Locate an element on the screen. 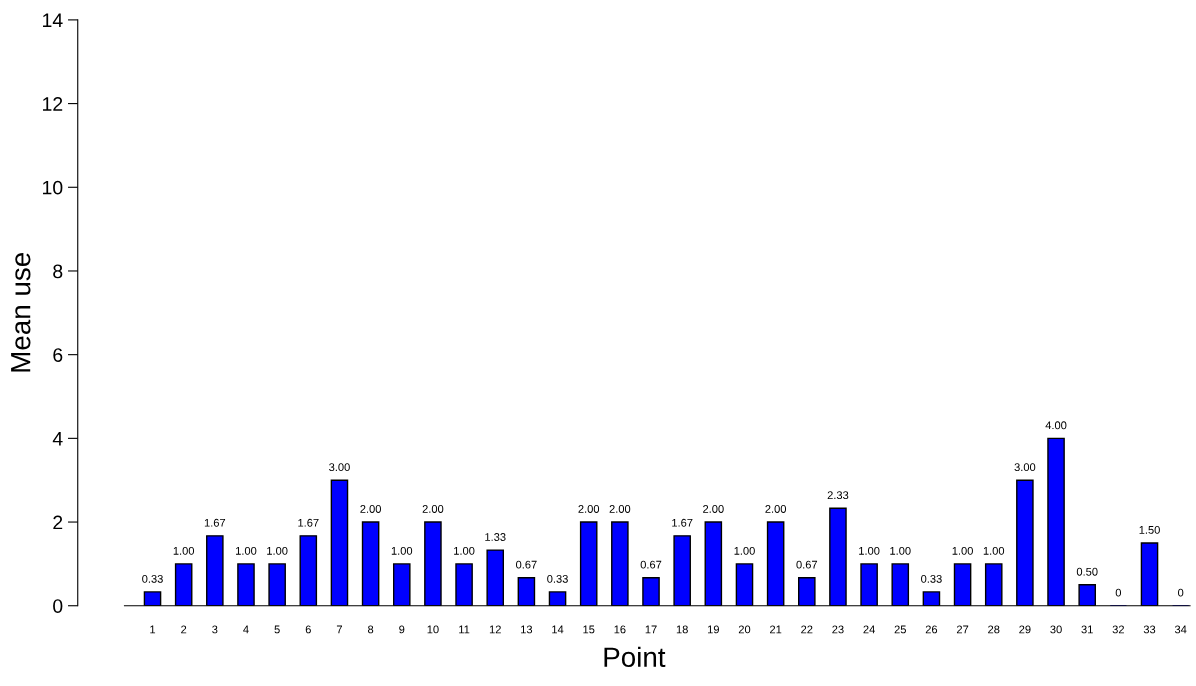  x-tick-label: 24 is located at coordinates (869, 629).